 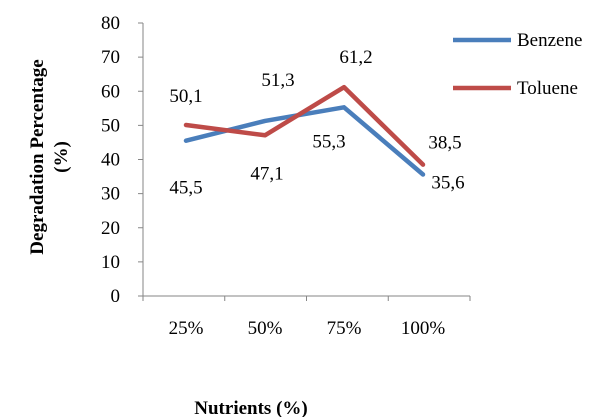 I want to click on data-label-toluene: 47,1, so click(x=266, y=173).